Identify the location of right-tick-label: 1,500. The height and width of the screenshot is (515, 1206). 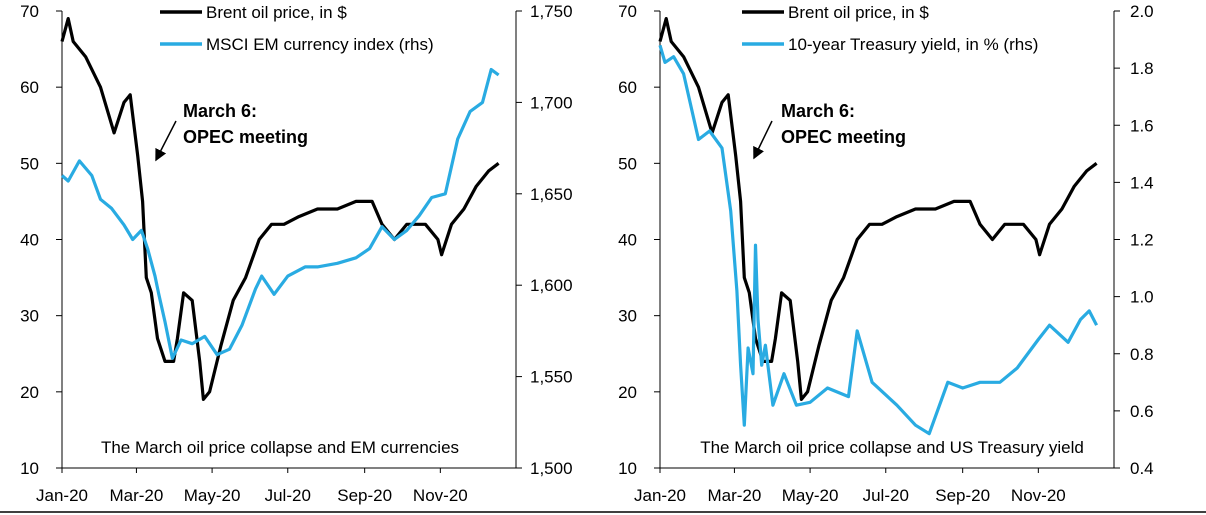
(551, 468).